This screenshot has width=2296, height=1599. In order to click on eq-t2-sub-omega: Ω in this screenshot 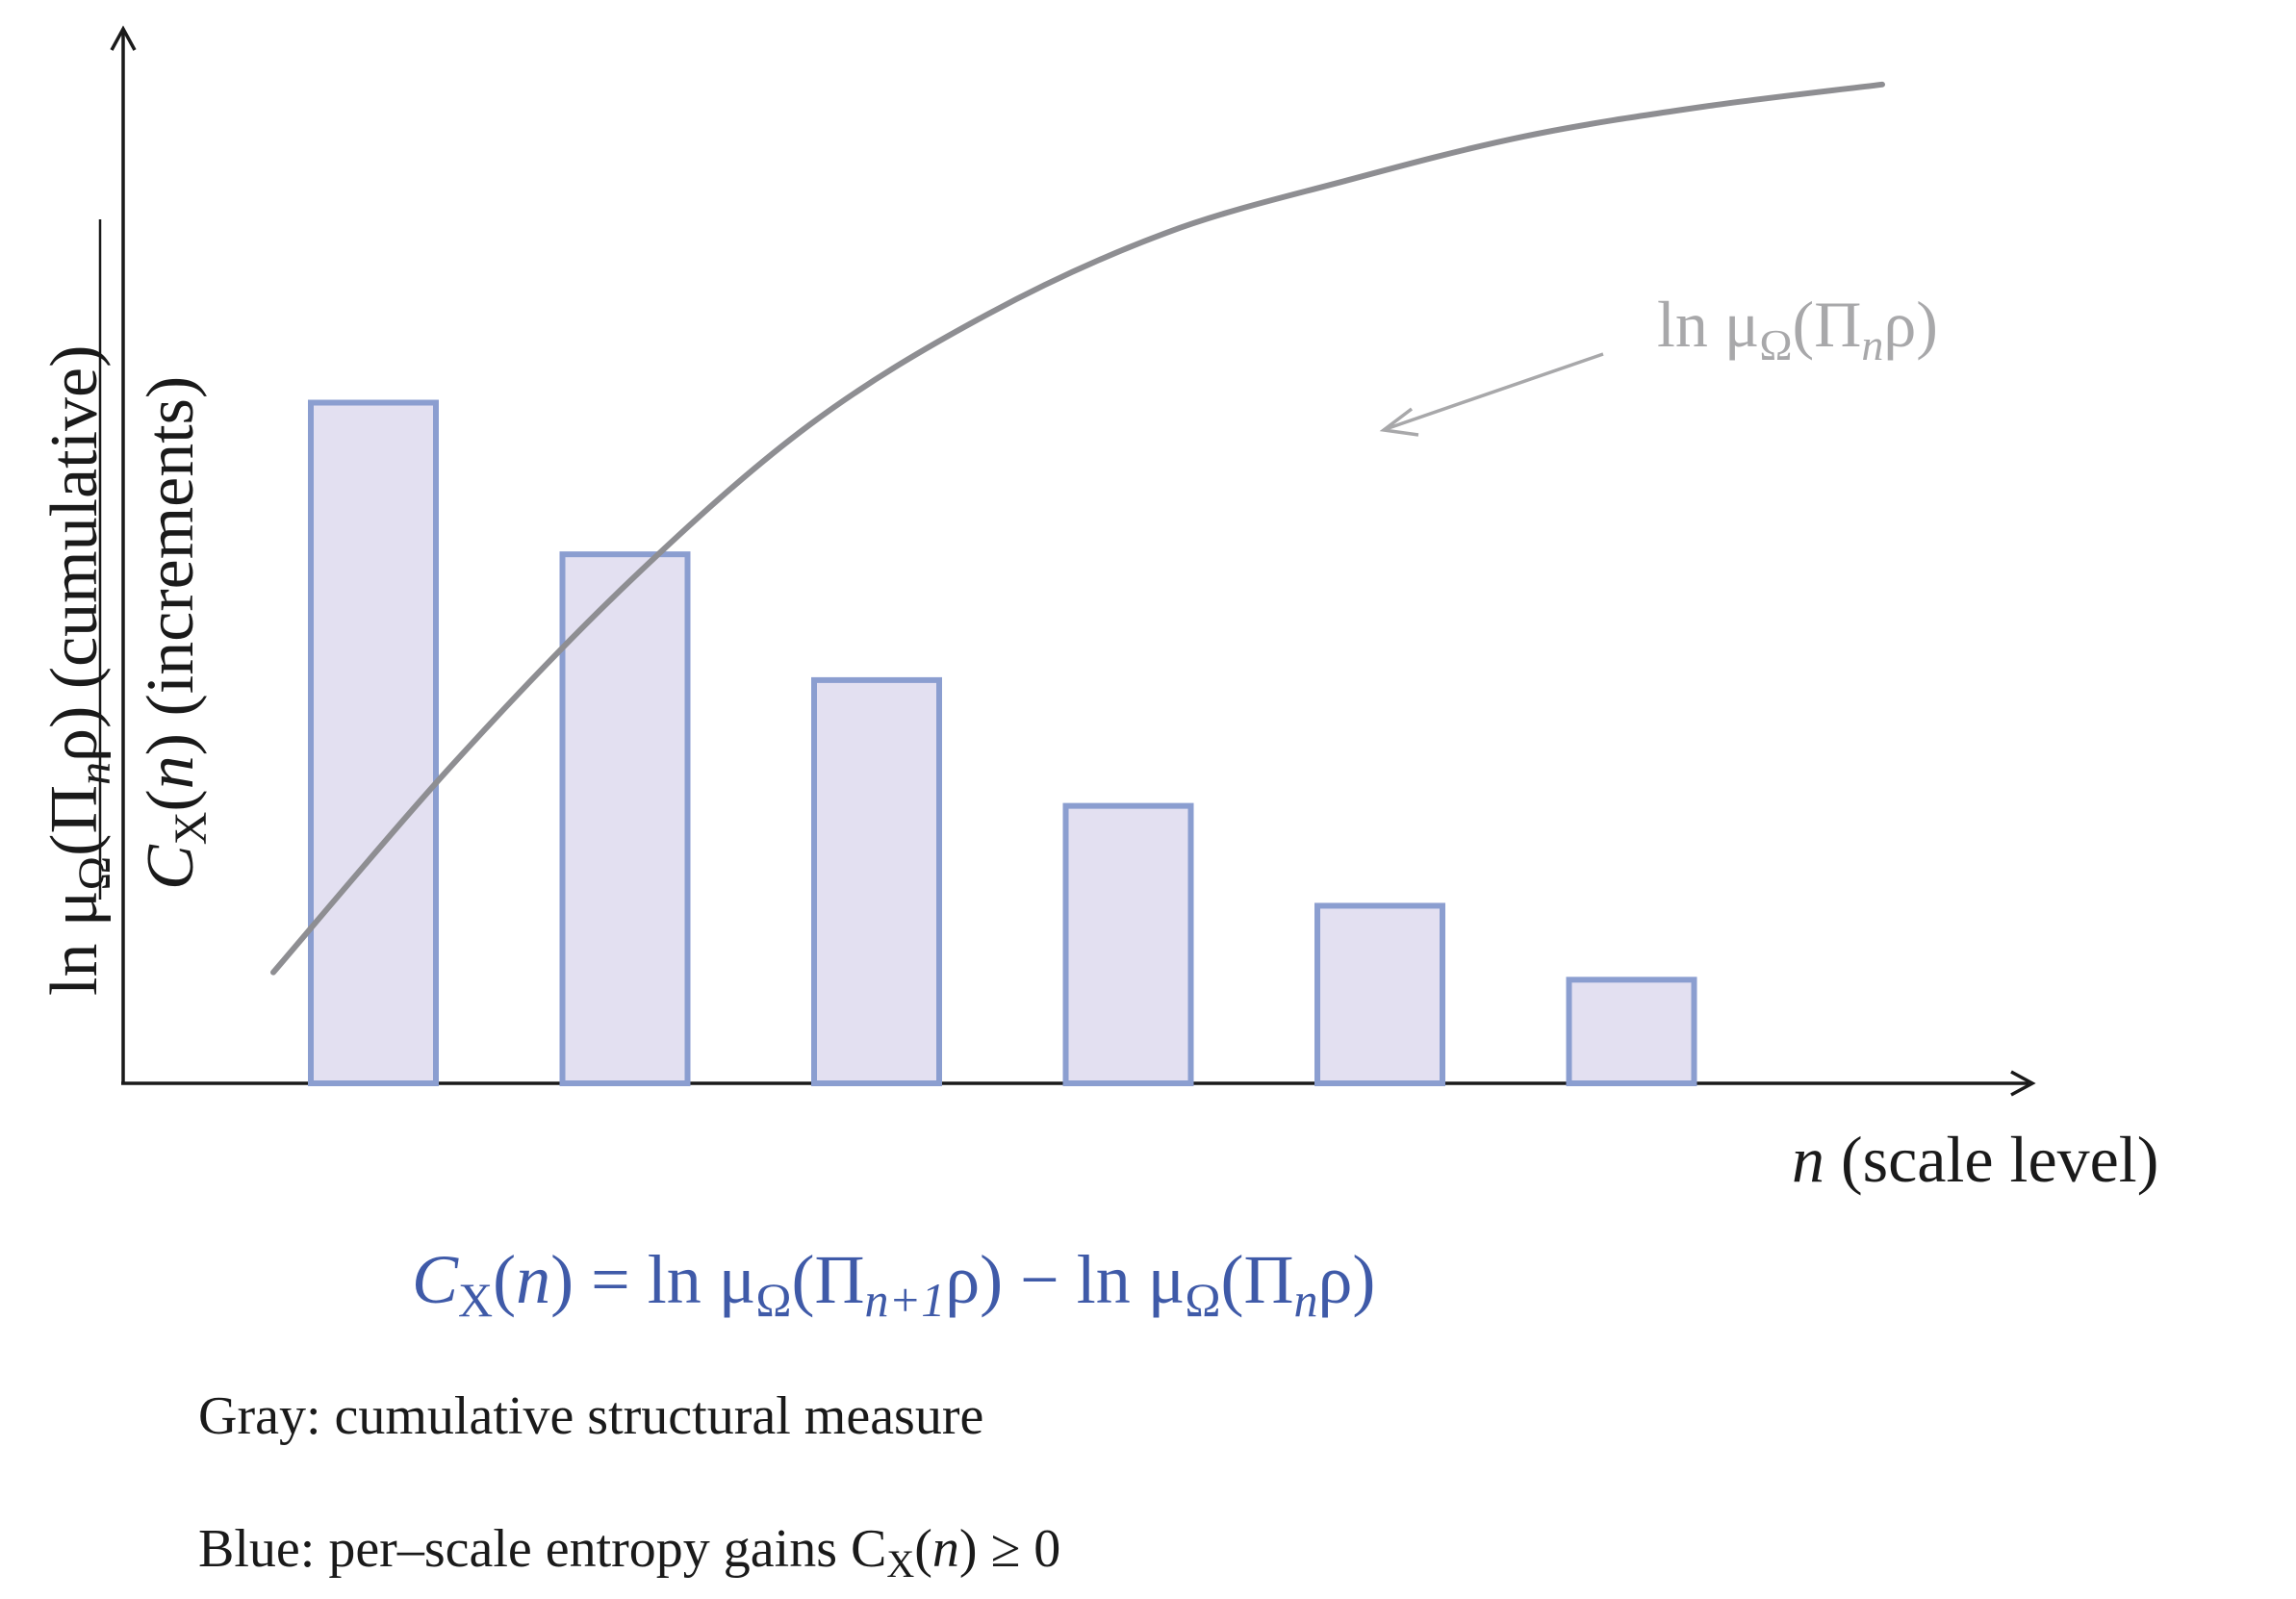, I will do `click(1203, 1300)`.